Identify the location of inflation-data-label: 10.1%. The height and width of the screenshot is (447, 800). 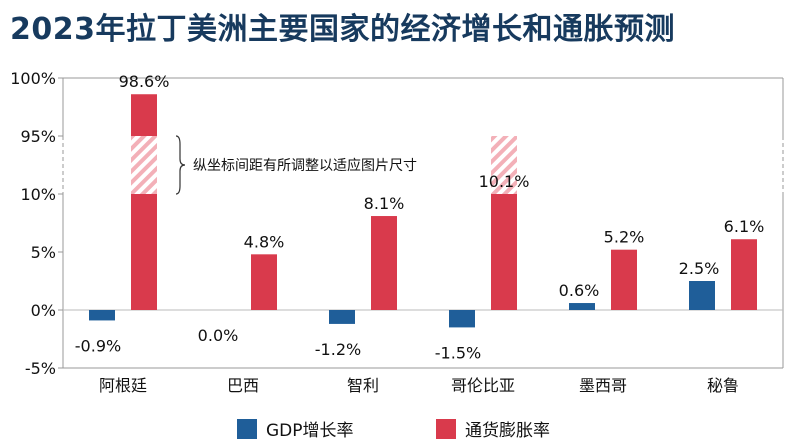
(504, 181).